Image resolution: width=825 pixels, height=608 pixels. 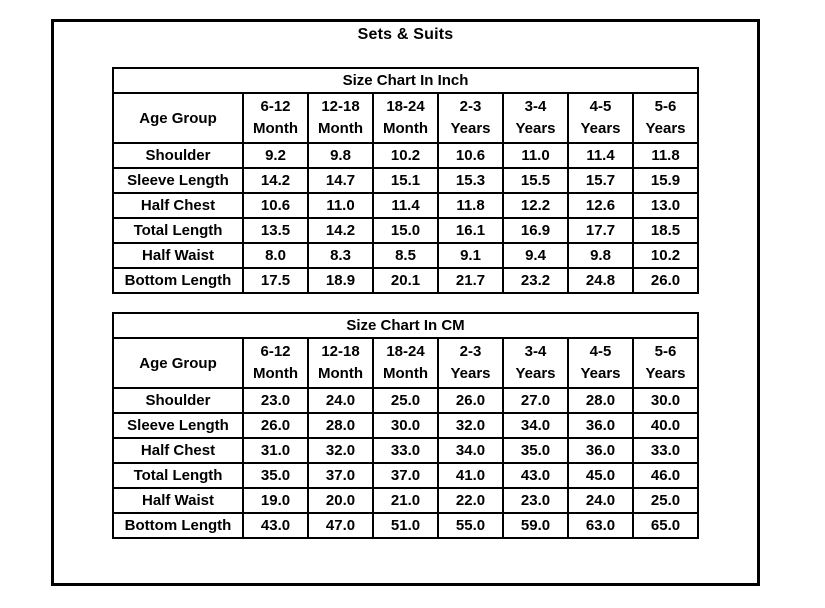 I want to click on value-cell: 33.0, so click(x=665, y=450).